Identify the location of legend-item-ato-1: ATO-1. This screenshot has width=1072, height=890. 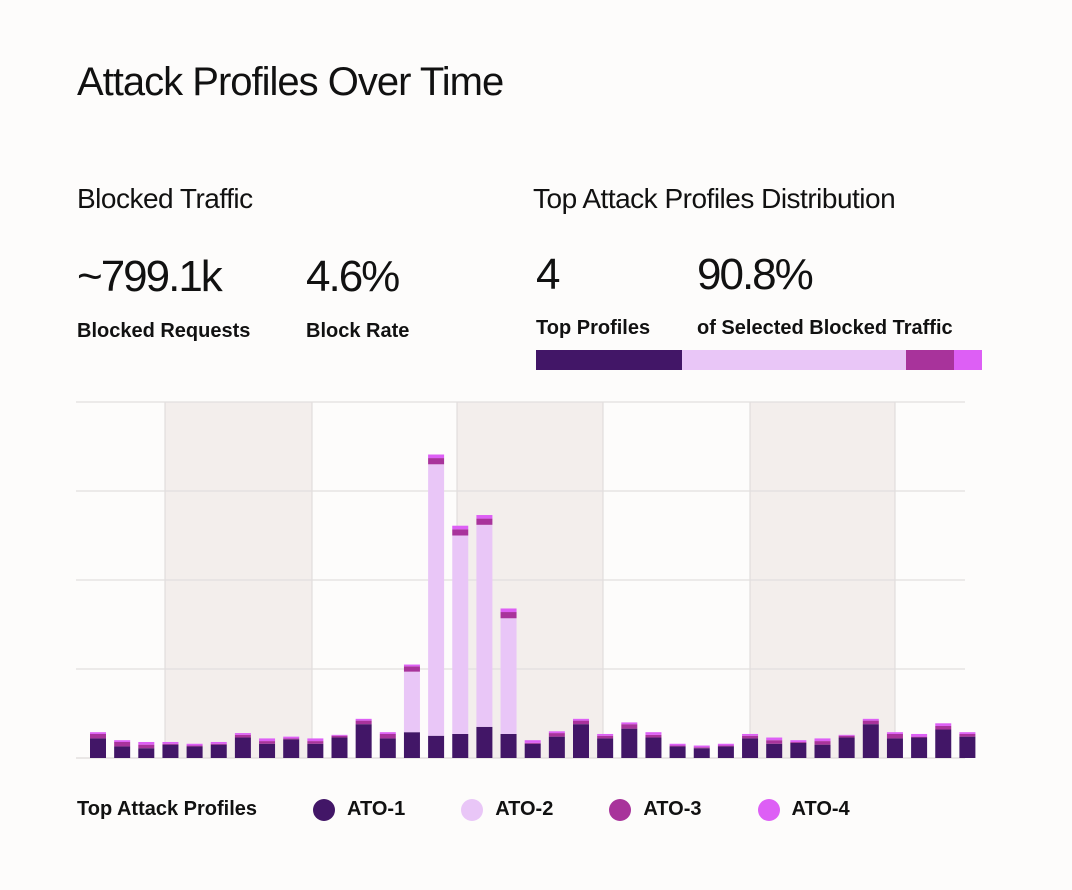
(359, 809).